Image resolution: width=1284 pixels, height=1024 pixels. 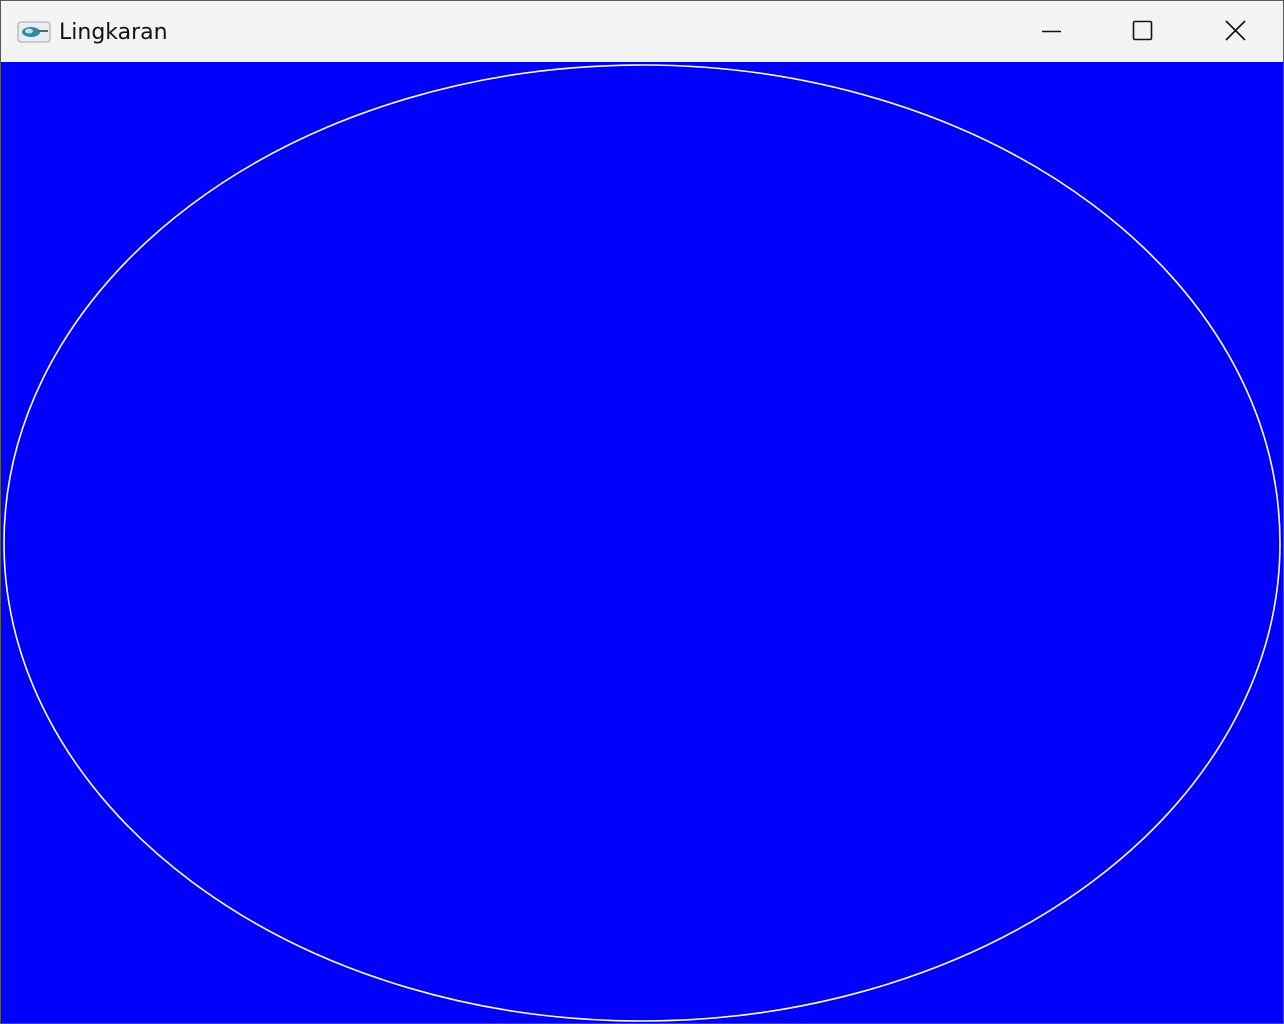 I want to click on minimize-icon, so click(x=1051, y=31).